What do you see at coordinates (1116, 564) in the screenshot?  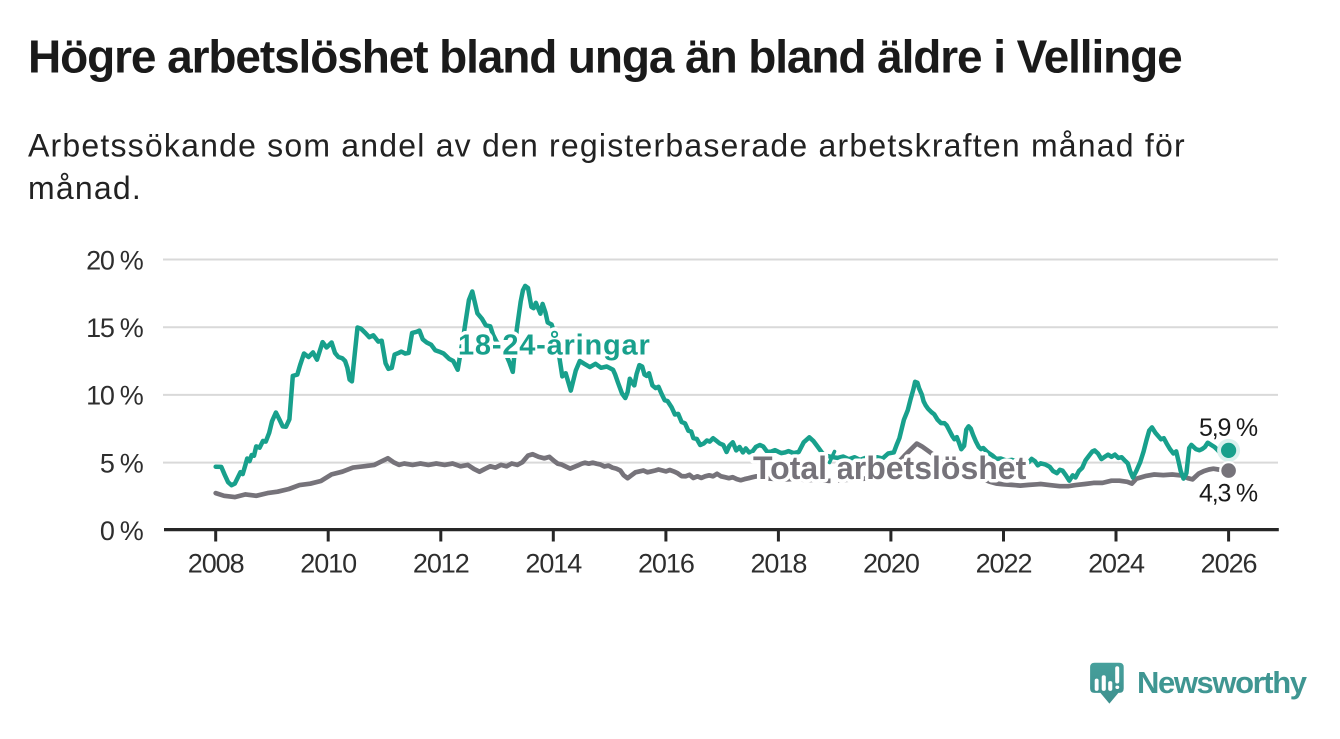 I see `svg-text: 2024` at bounding box center [1116, 564].